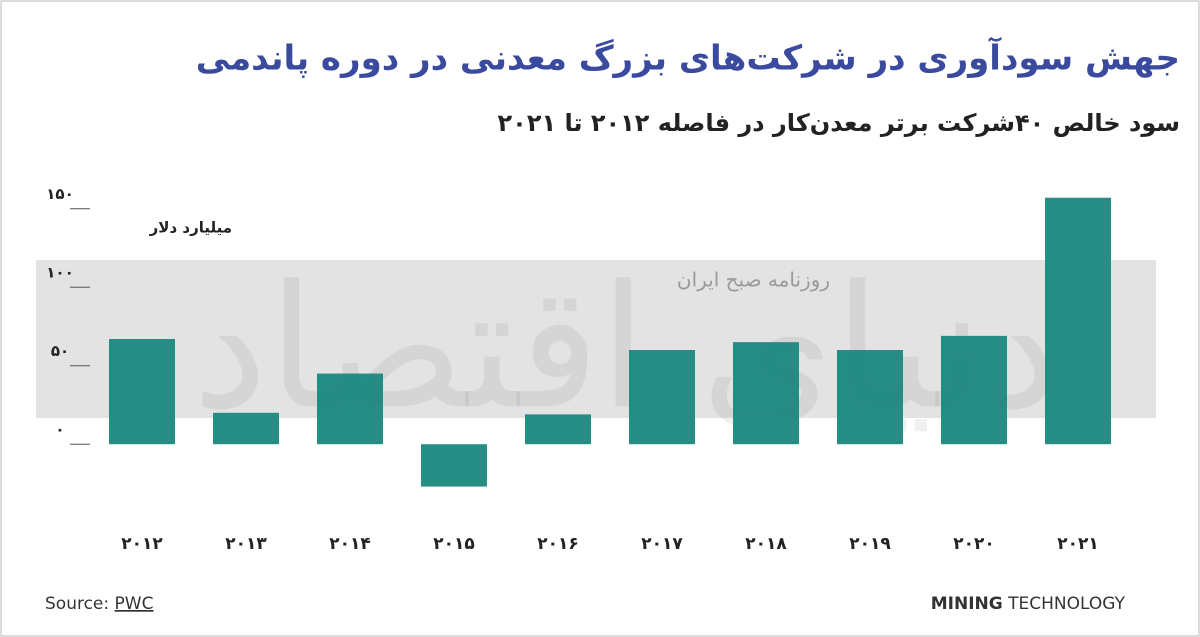  Describe the element at coordinates (454, 544) in the screenshot. I see `x-tick-label: ۲۰۱۵` at that location.